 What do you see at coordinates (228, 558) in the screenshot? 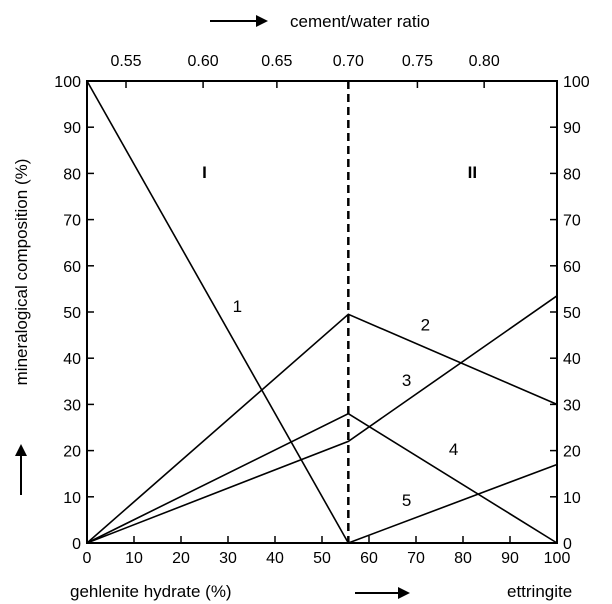
I see `x-tick-label: 30` at bounding box center [228, 558].